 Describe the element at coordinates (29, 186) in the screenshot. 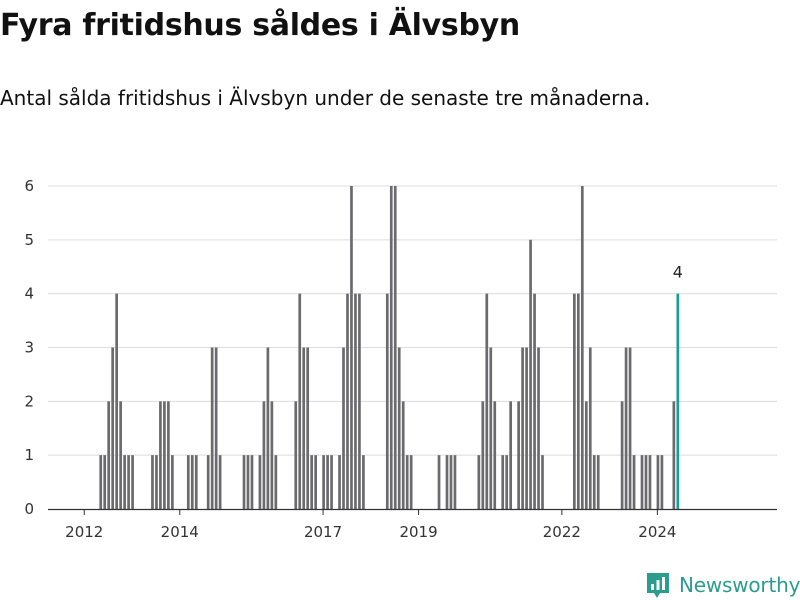

I see `y-tick-label: 6` at that location.